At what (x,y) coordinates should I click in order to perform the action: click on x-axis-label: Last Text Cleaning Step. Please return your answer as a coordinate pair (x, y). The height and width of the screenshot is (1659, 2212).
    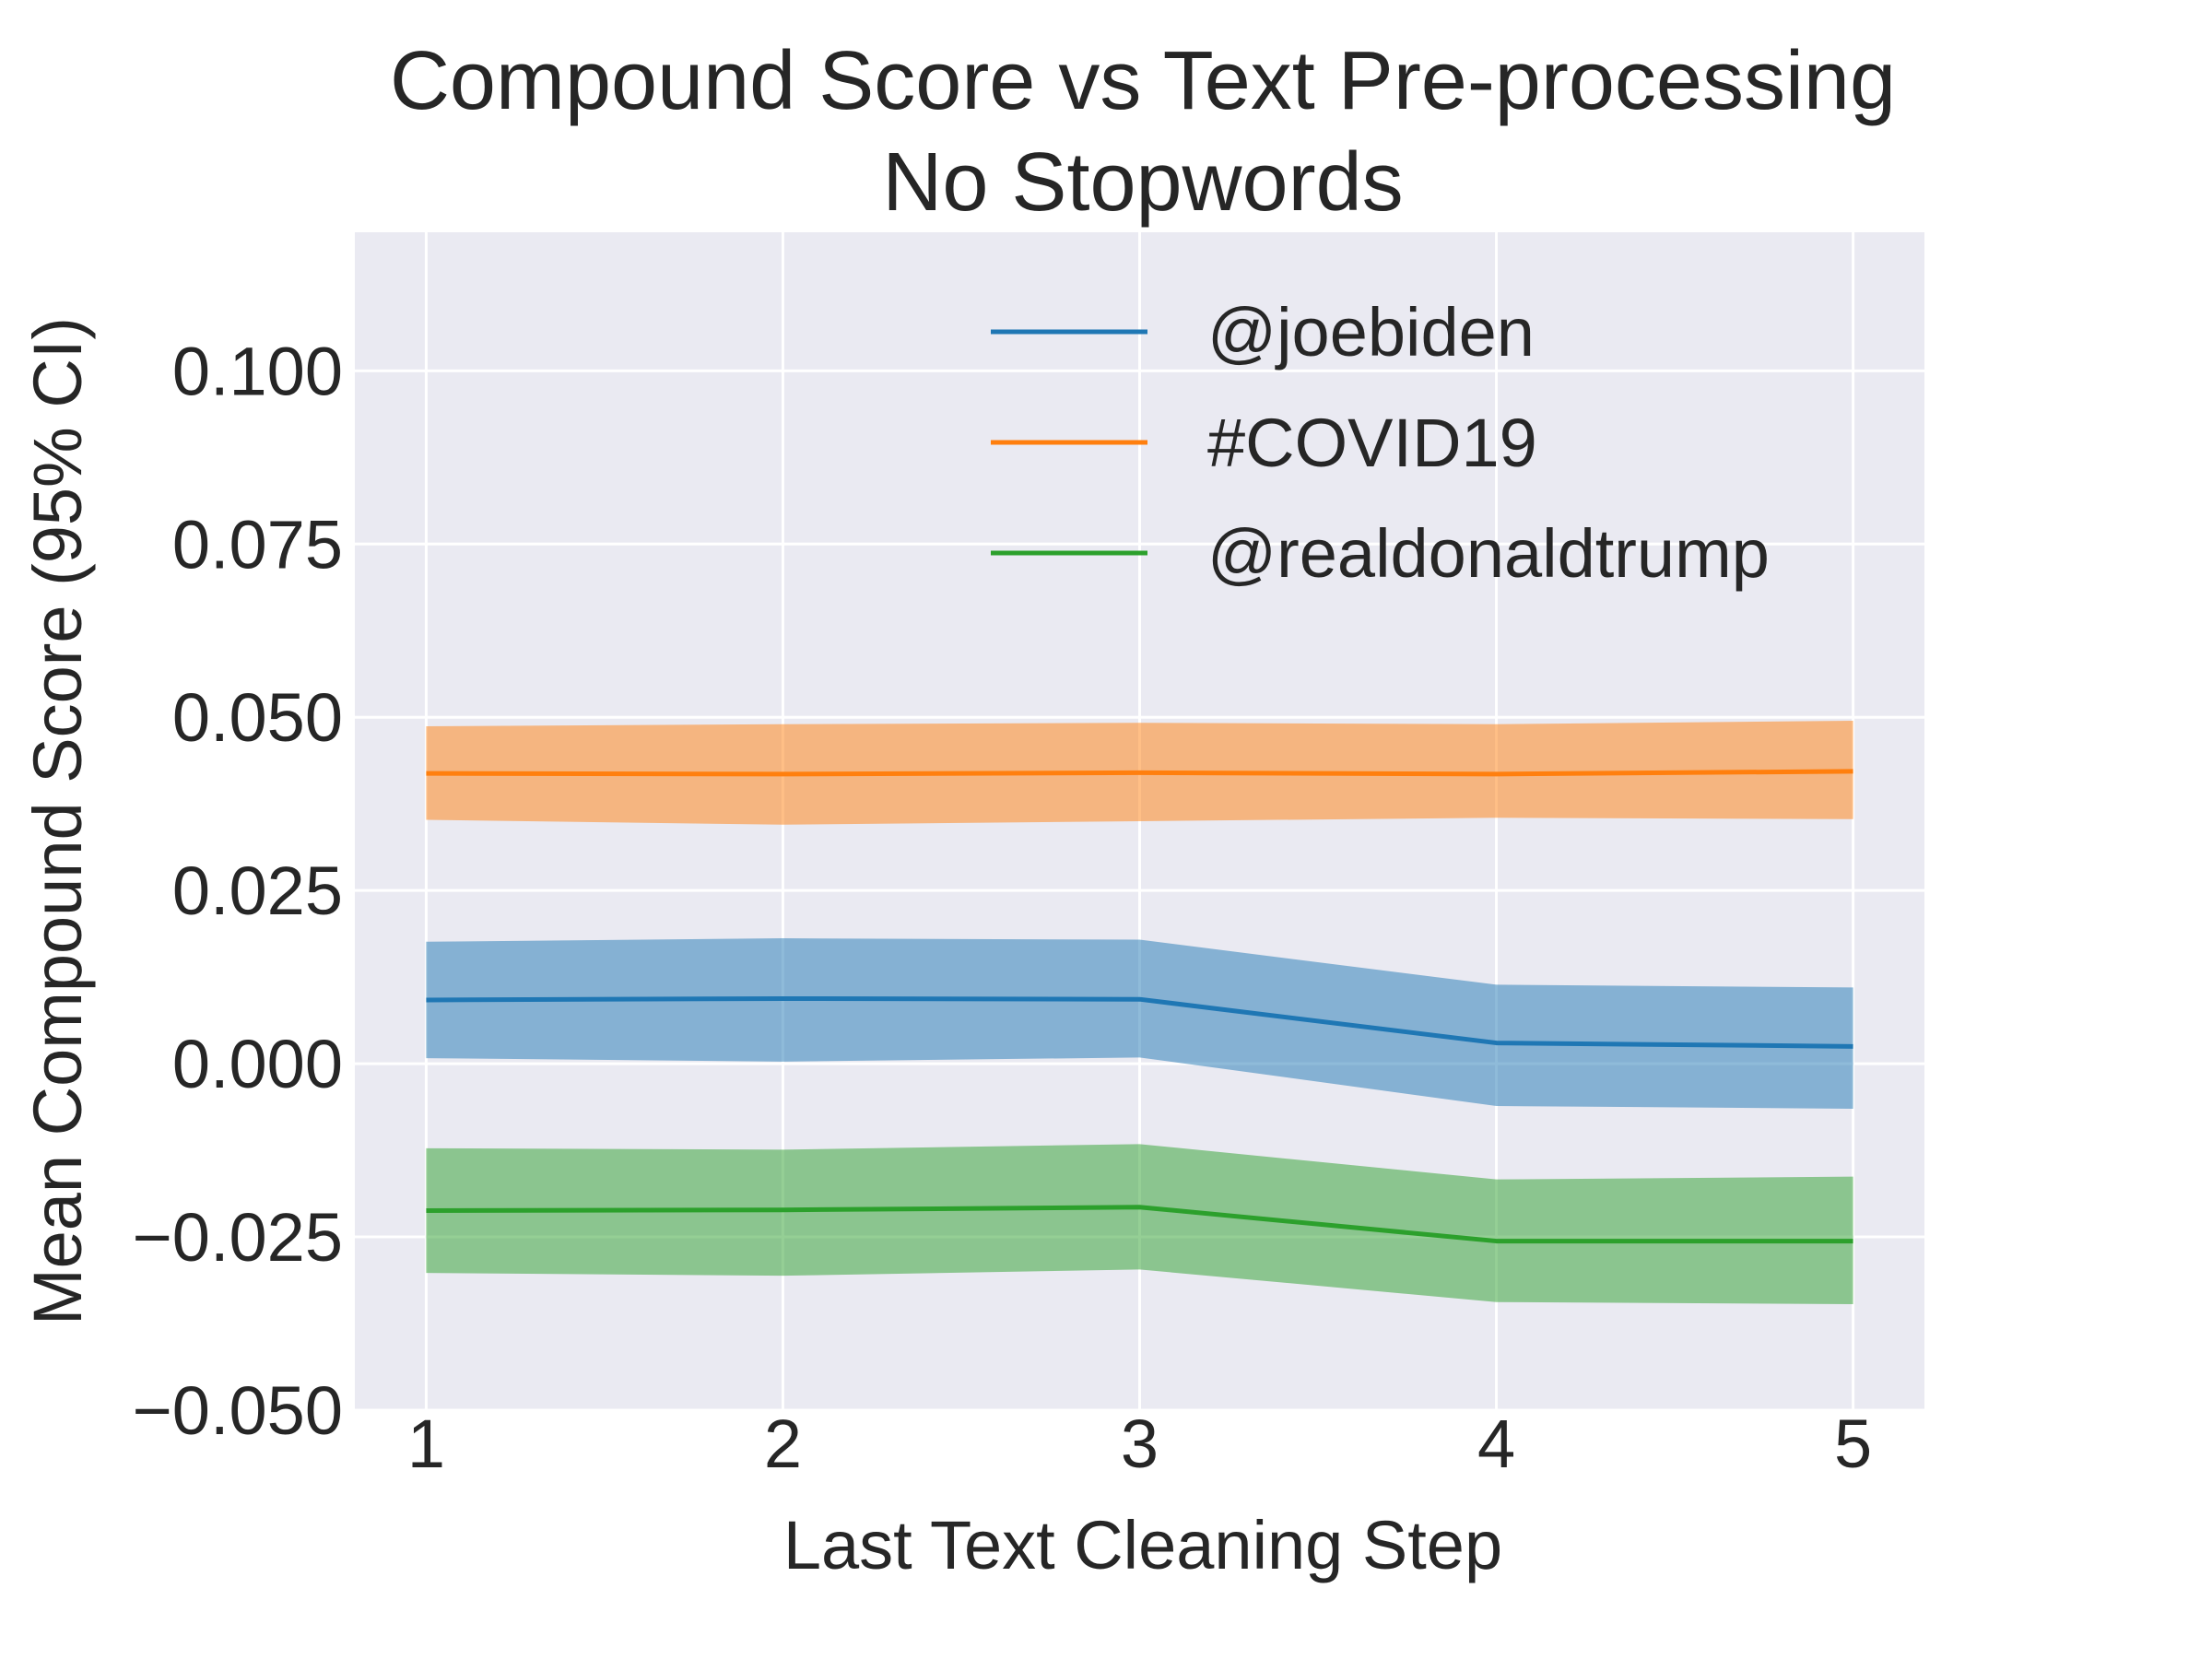
    Looking at the image, I should click on (1142, 1545).